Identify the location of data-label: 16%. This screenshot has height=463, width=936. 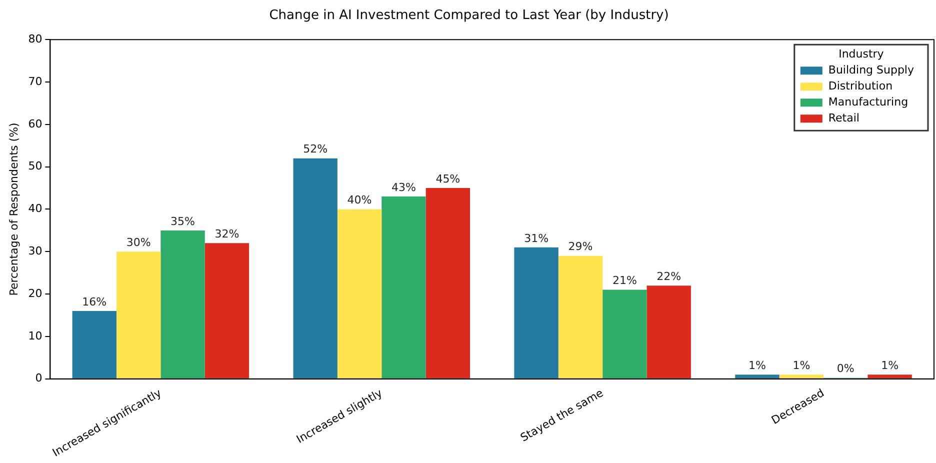
(94, 301).